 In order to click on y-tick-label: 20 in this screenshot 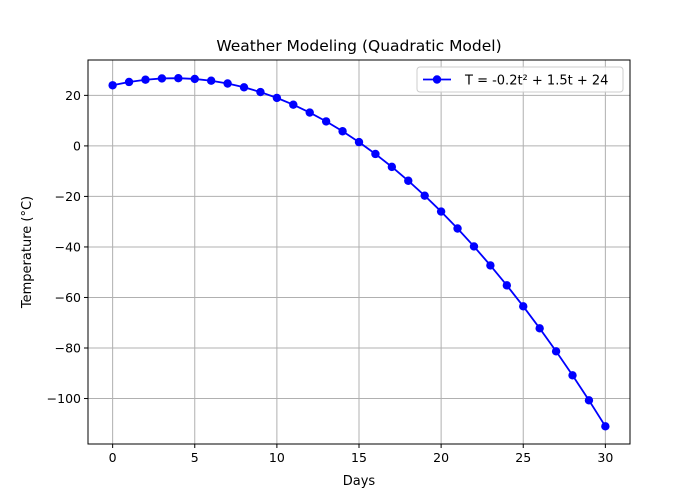, I will do `click(73, 95)`.